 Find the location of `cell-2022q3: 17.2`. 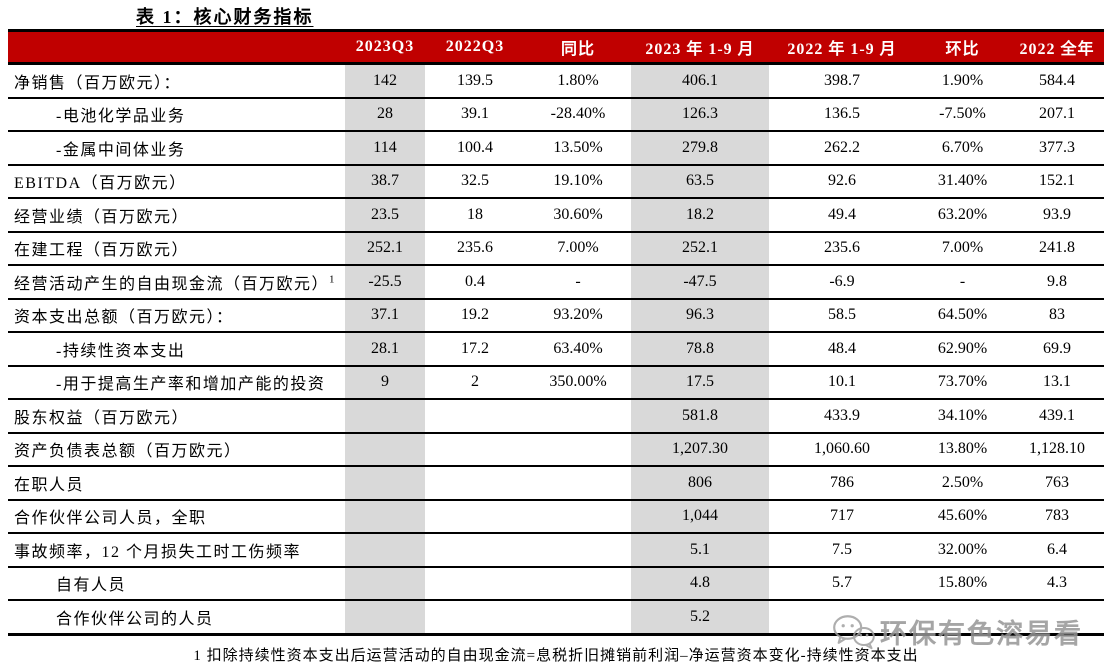

cell-2022q3: 17.2 is located at coordinates (475, 349).